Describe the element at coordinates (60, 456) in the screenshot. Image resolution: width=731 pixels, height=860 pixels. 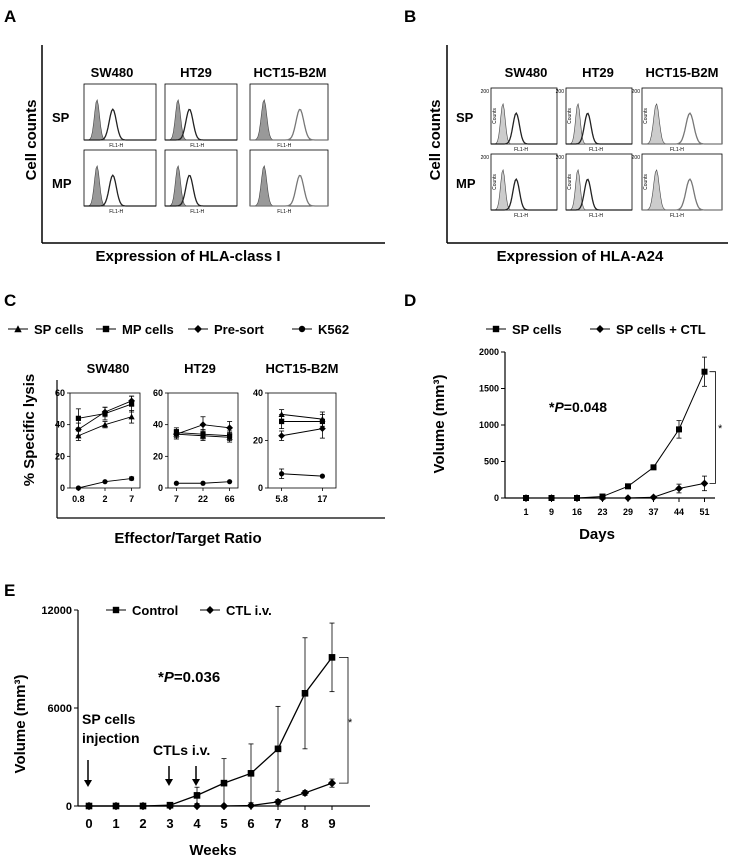
I see `panel-c-ytick-label-0-1: 20` at that location.